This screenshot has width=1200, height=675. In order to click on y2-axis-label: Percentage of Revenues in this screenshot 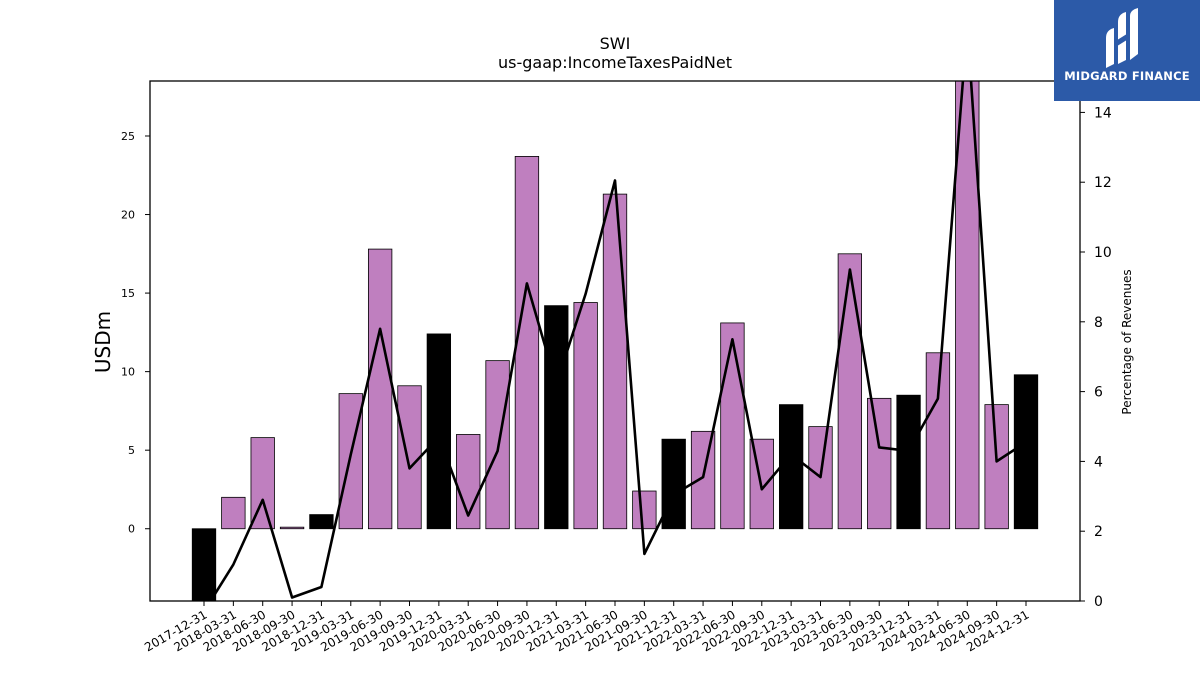, I will do `click(1127, 341)`.